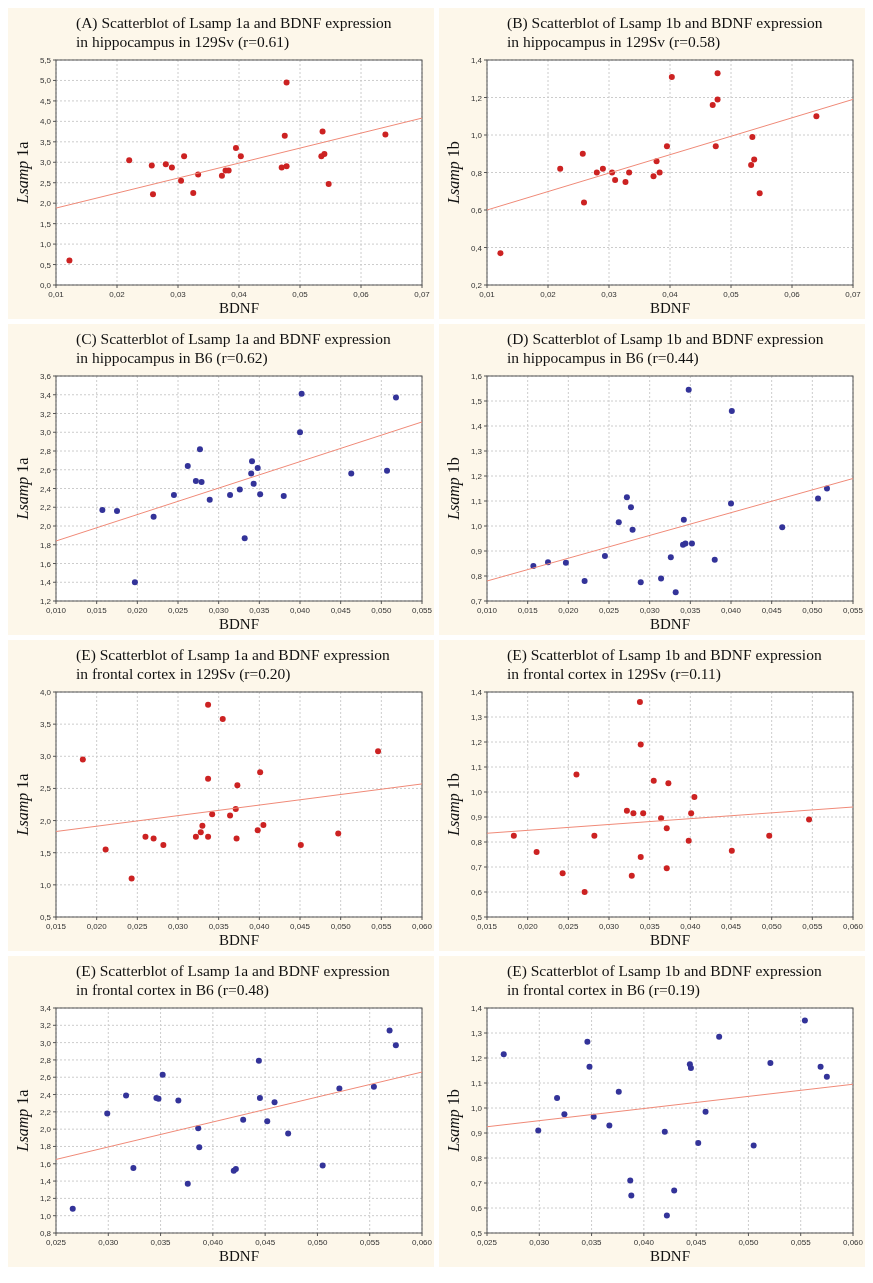 Image resolution: width=873 pixels, height=1283 pixels. Describe the element at coordinates (56, 926) in the screenshot. I see `x-tick-label: 0,015` at that location.